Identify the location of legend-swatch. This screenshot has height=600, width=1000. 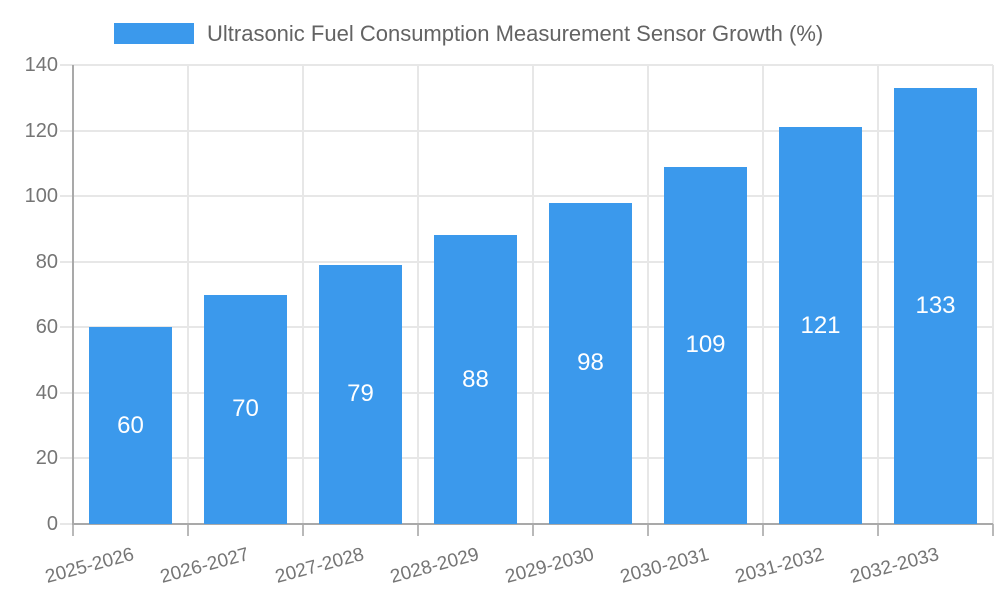
(154, 33).